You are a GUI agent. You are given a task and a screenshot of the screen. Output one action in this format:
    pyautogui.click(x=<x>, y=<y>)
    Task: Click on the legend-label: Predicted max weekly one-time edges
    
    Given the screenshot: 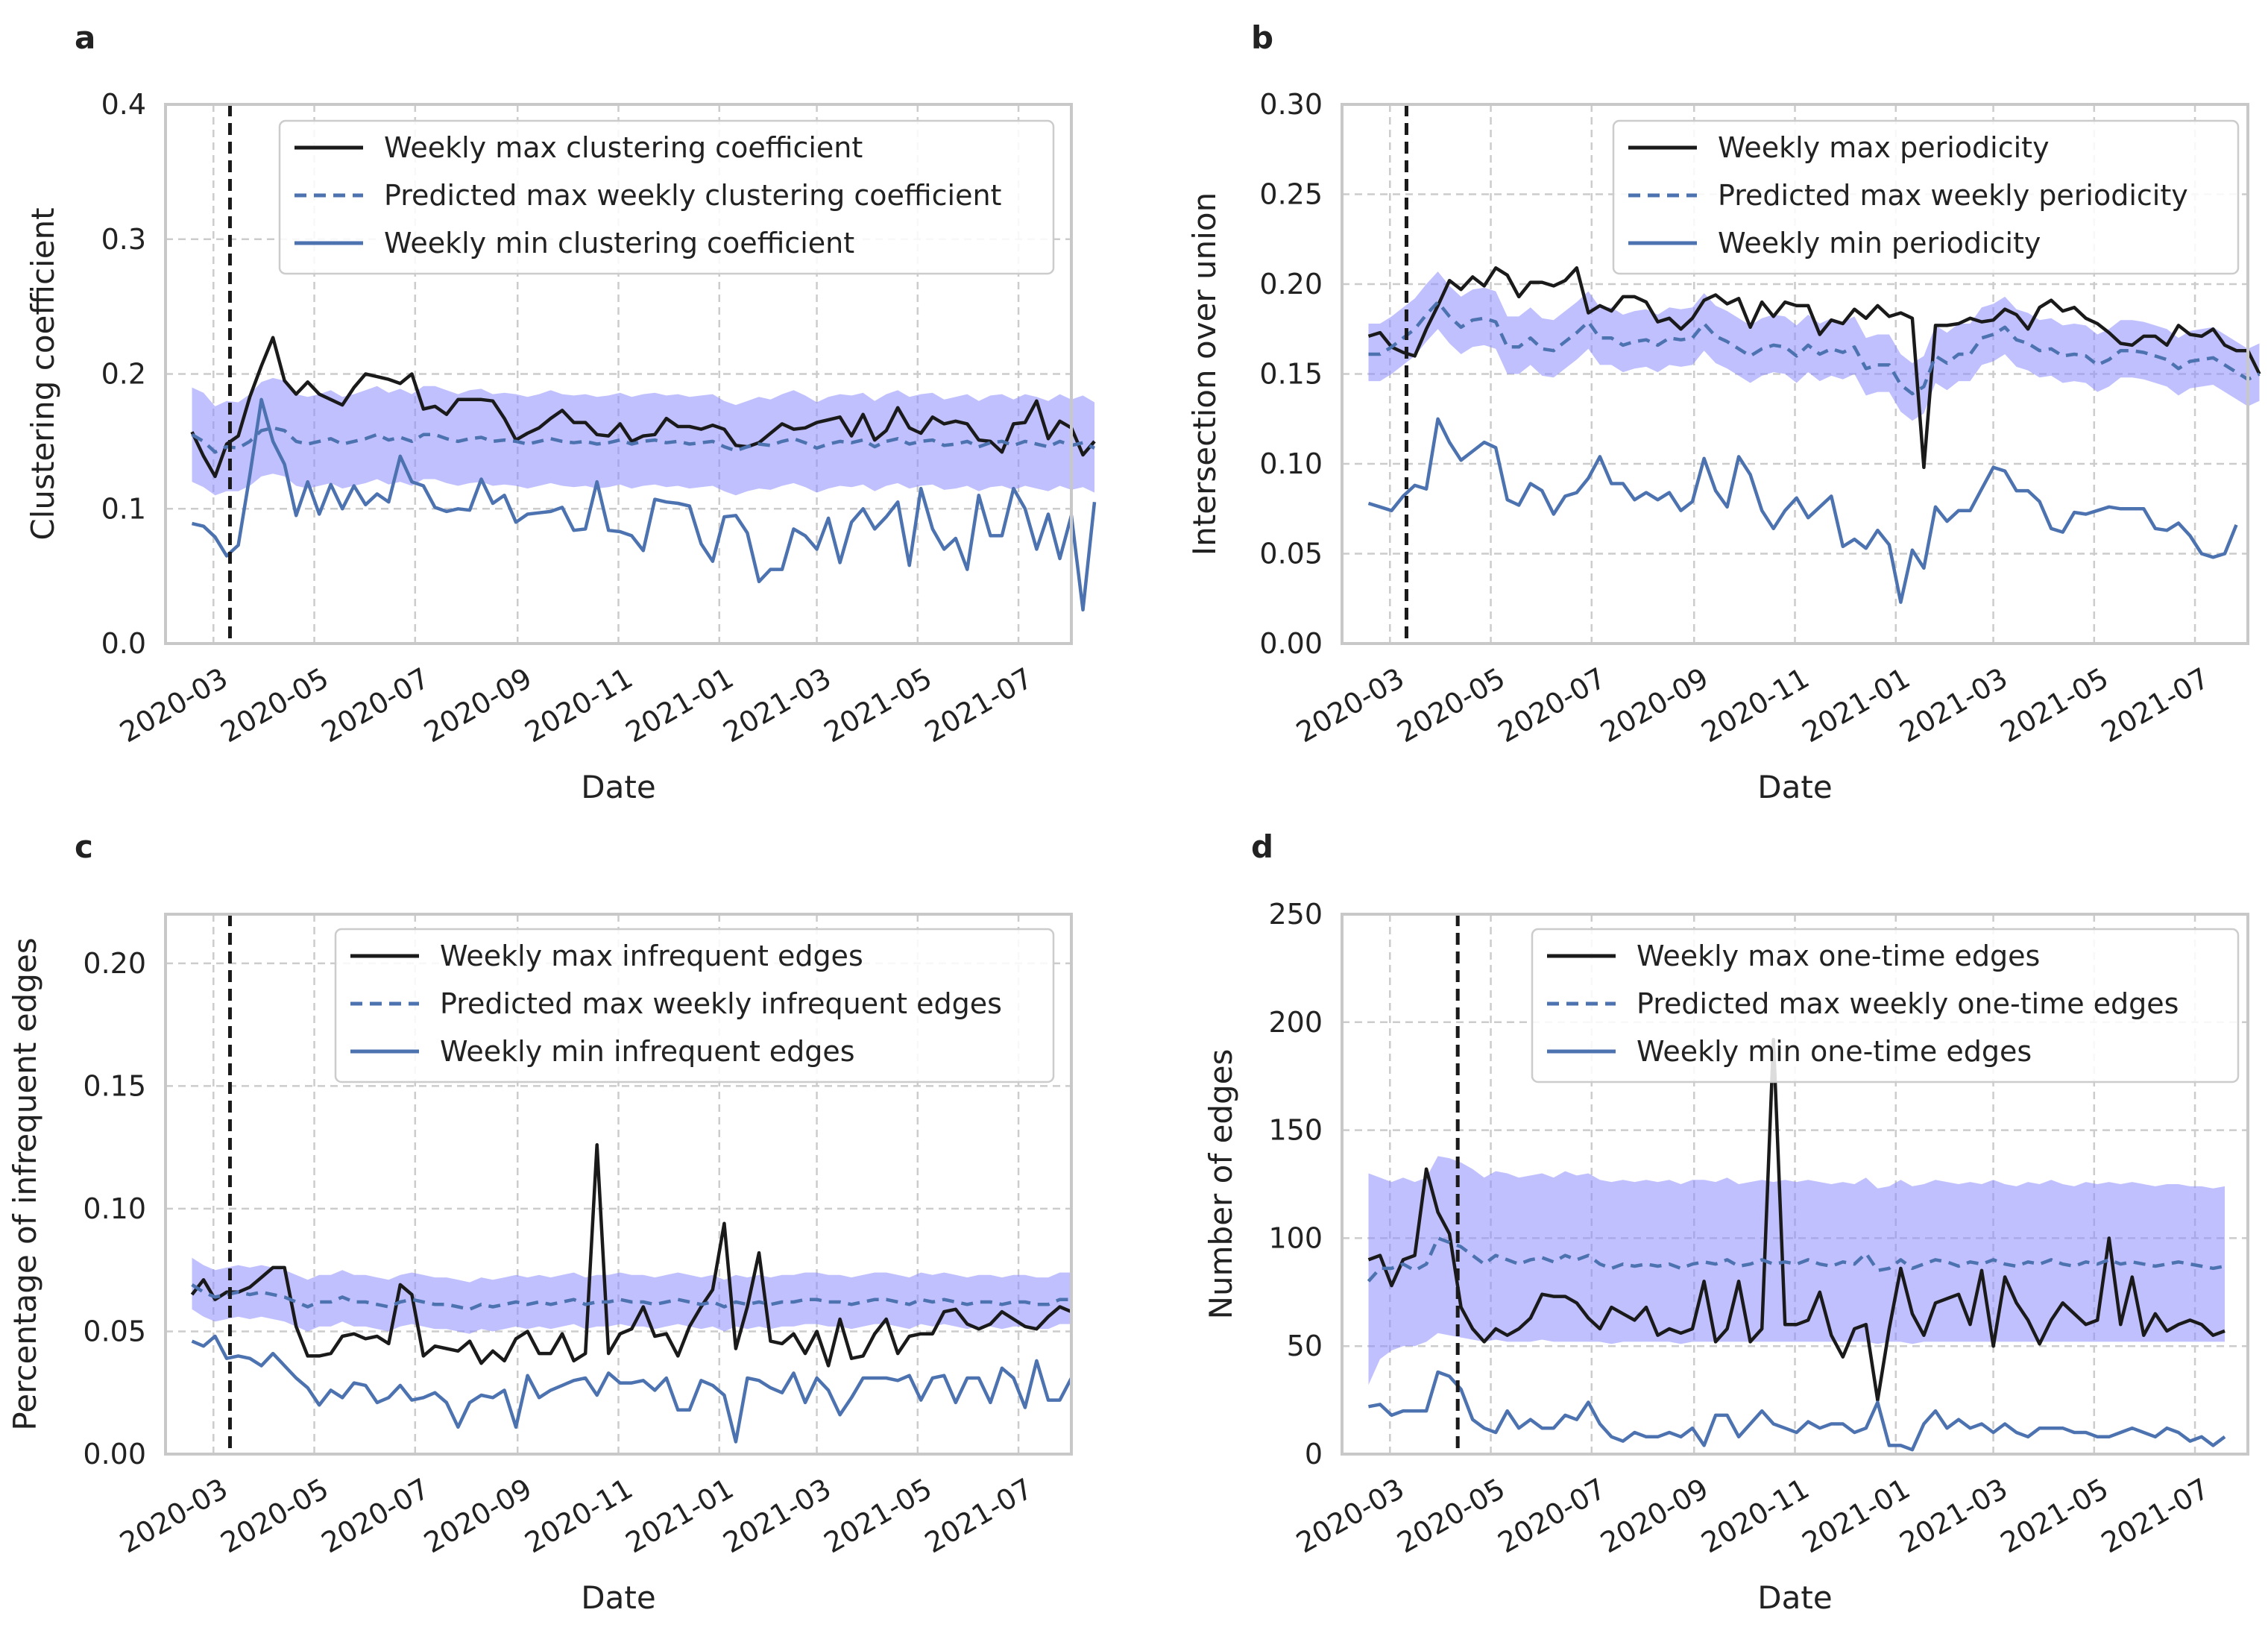 What is the action you would take?
    pyautogui.click(x=1908, y=1003)
    